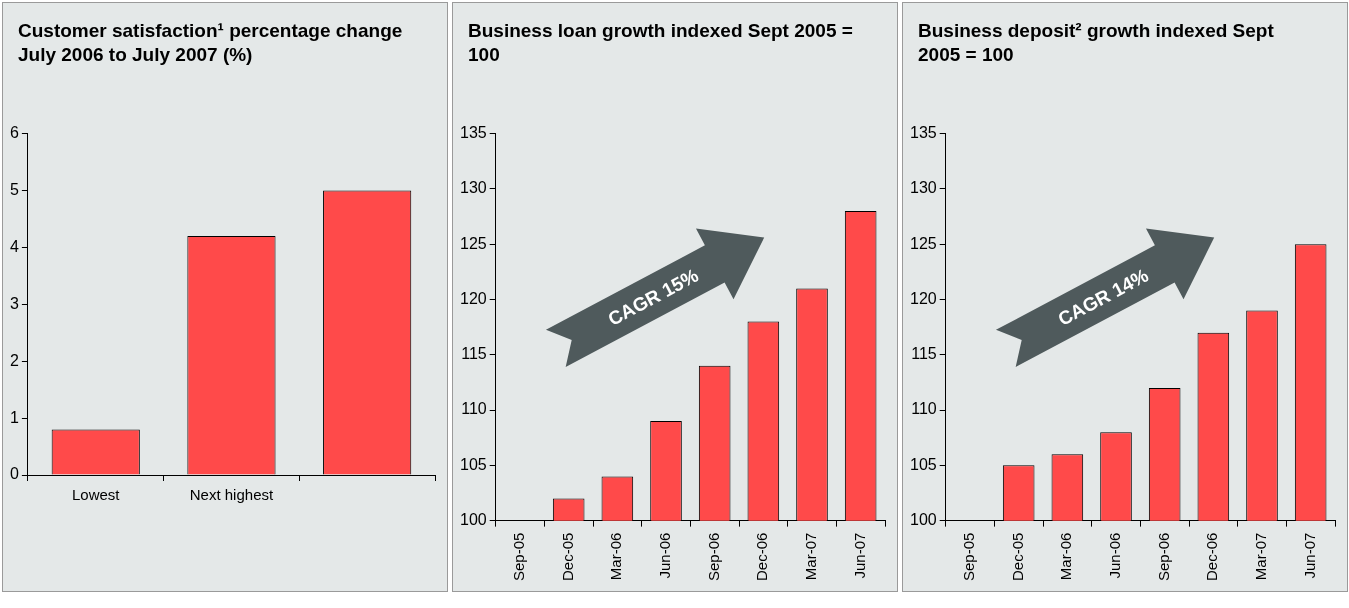 The image size is (1349, 608). I want to click on chart-title: Customer satisfaction¹ percentage change July 2006 to July 2007 (%), so click(211, 43).